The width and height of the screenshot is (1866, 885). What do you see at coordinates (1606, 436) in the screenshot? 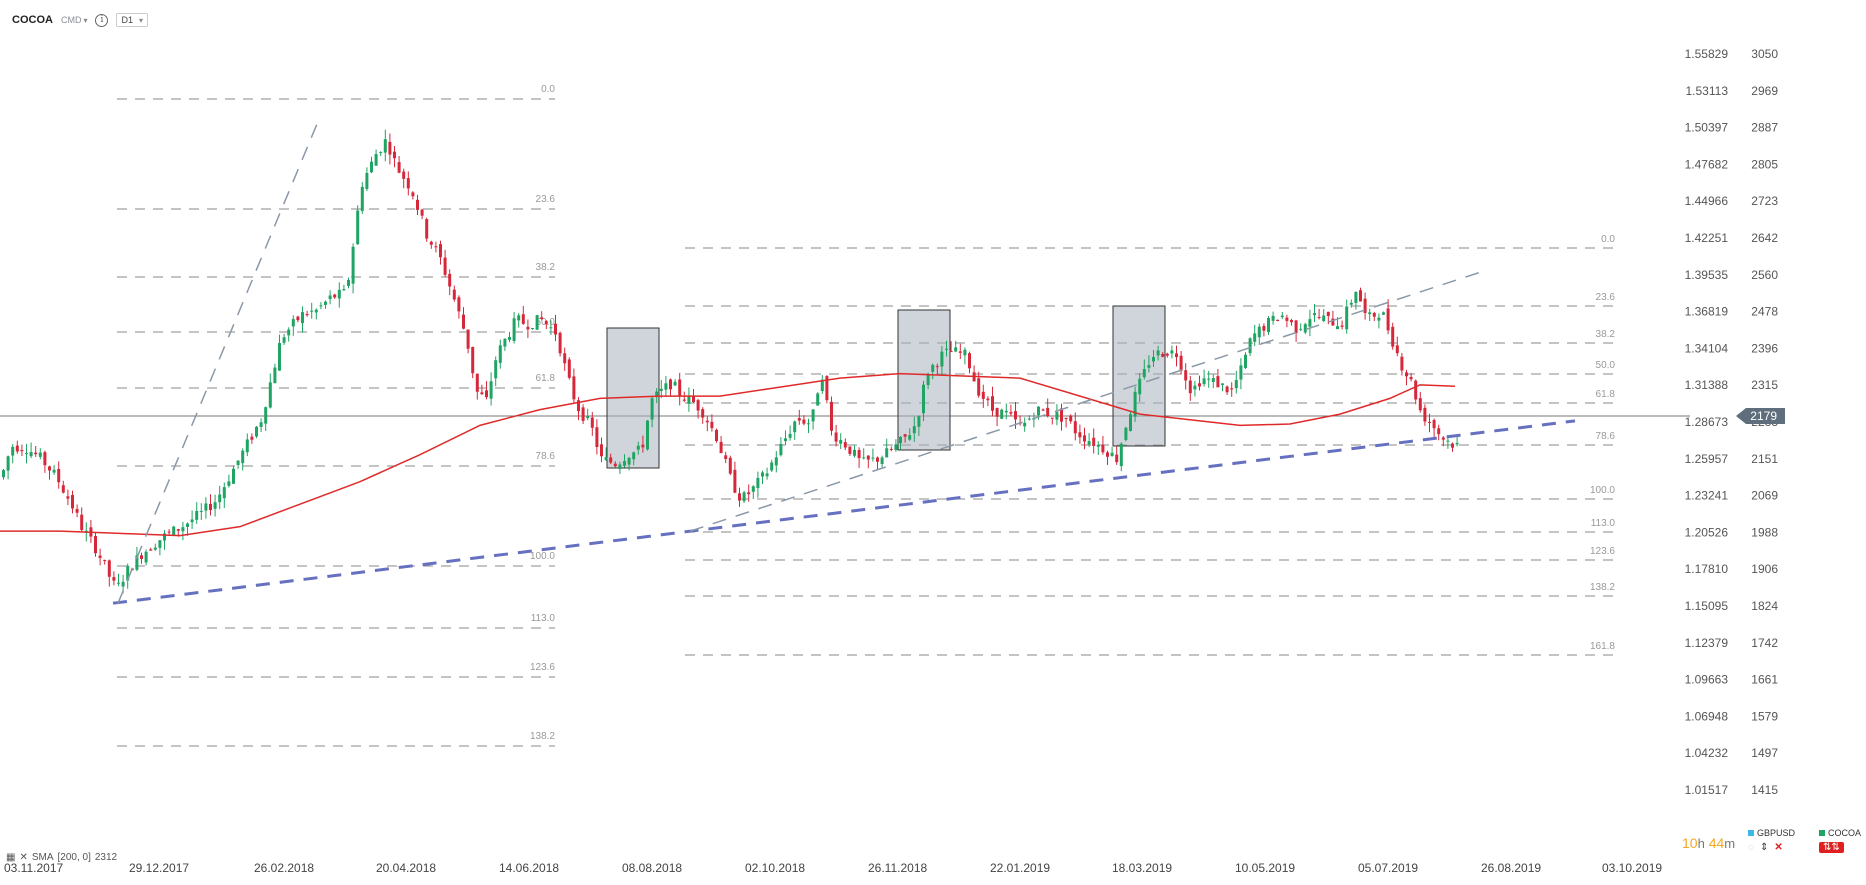
I see `fib-level-label: 78.6` at bounding box center [1606, 436].